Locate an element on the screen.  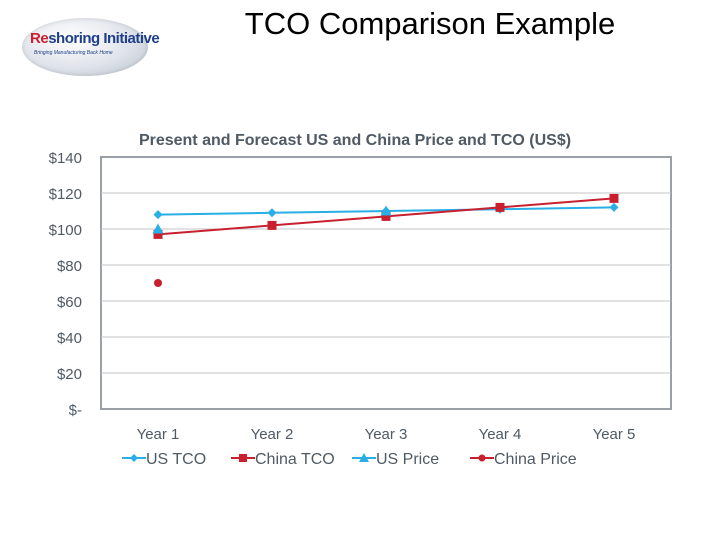
series-layer is located at coordinates (385, 240).